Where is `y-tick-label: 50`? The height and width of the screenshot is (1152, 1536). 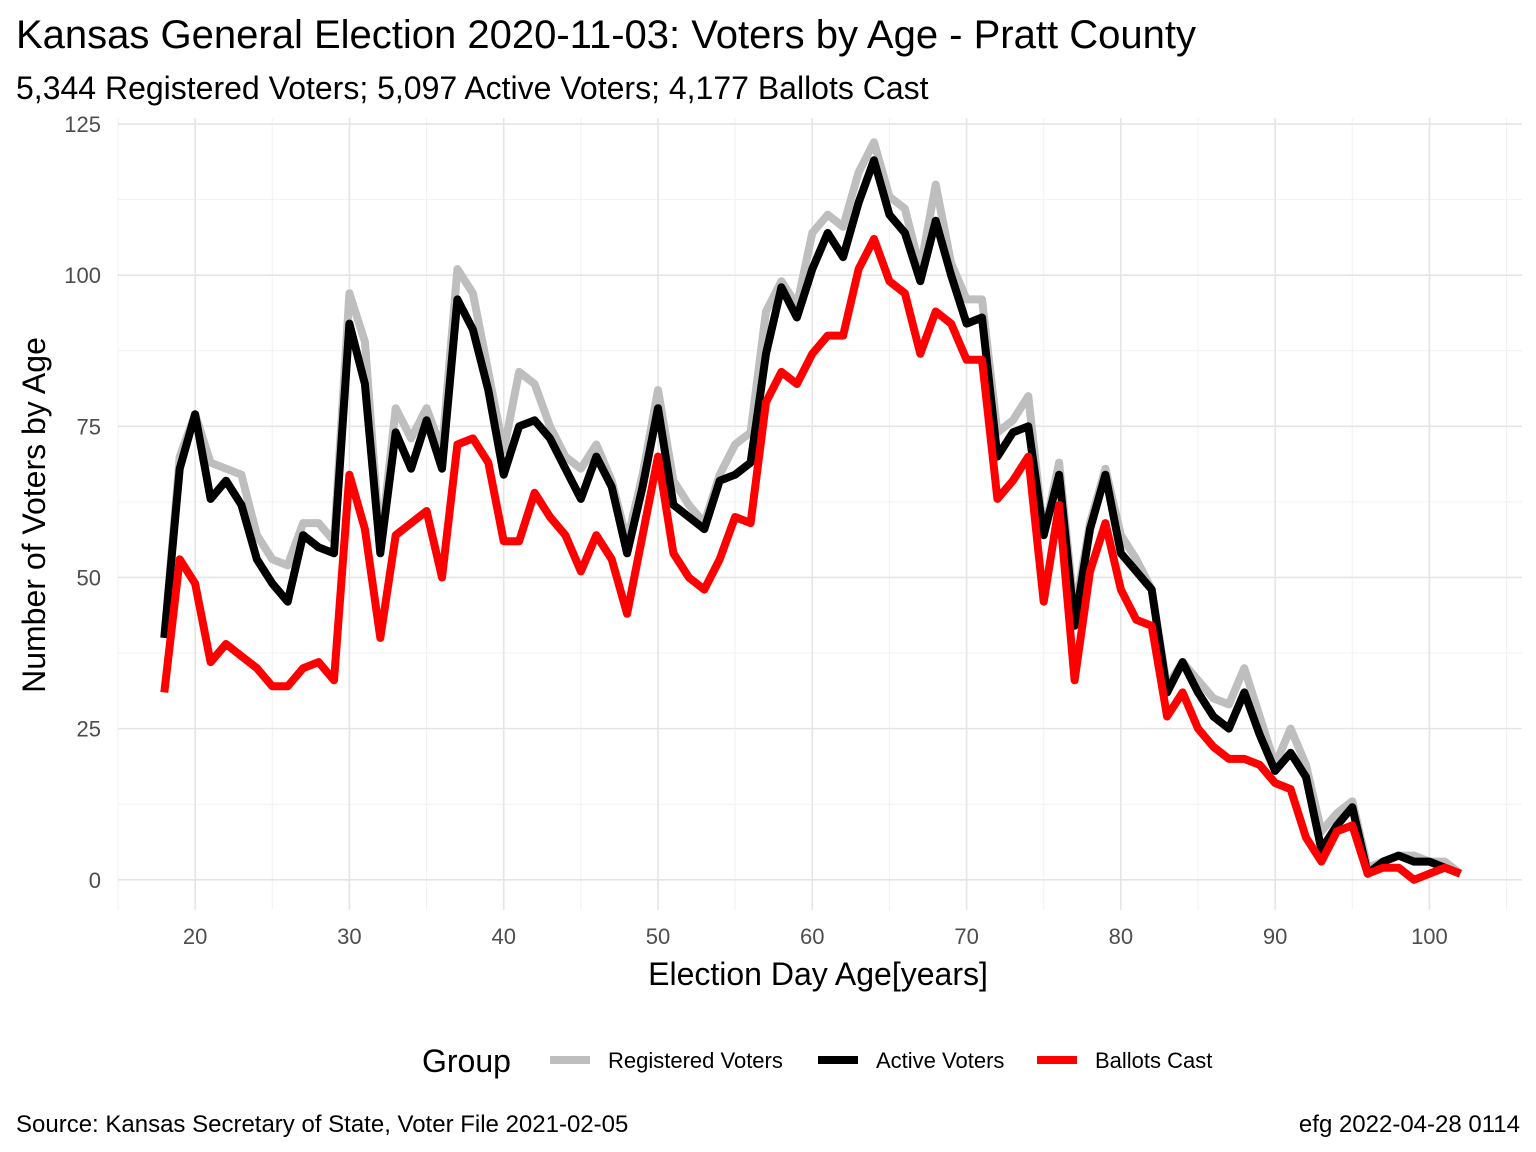 y-tick-label: 50 is located at coordinates (89, 577).